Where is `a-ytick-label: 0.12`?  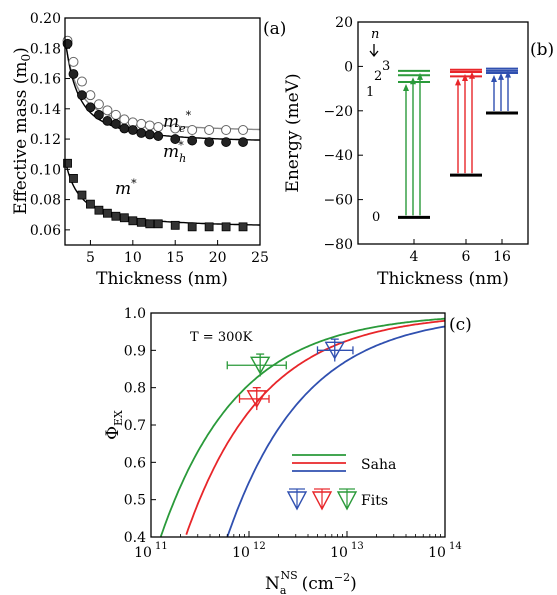
a-ytick-label: 0.12 is located at coordinates (45, 140).